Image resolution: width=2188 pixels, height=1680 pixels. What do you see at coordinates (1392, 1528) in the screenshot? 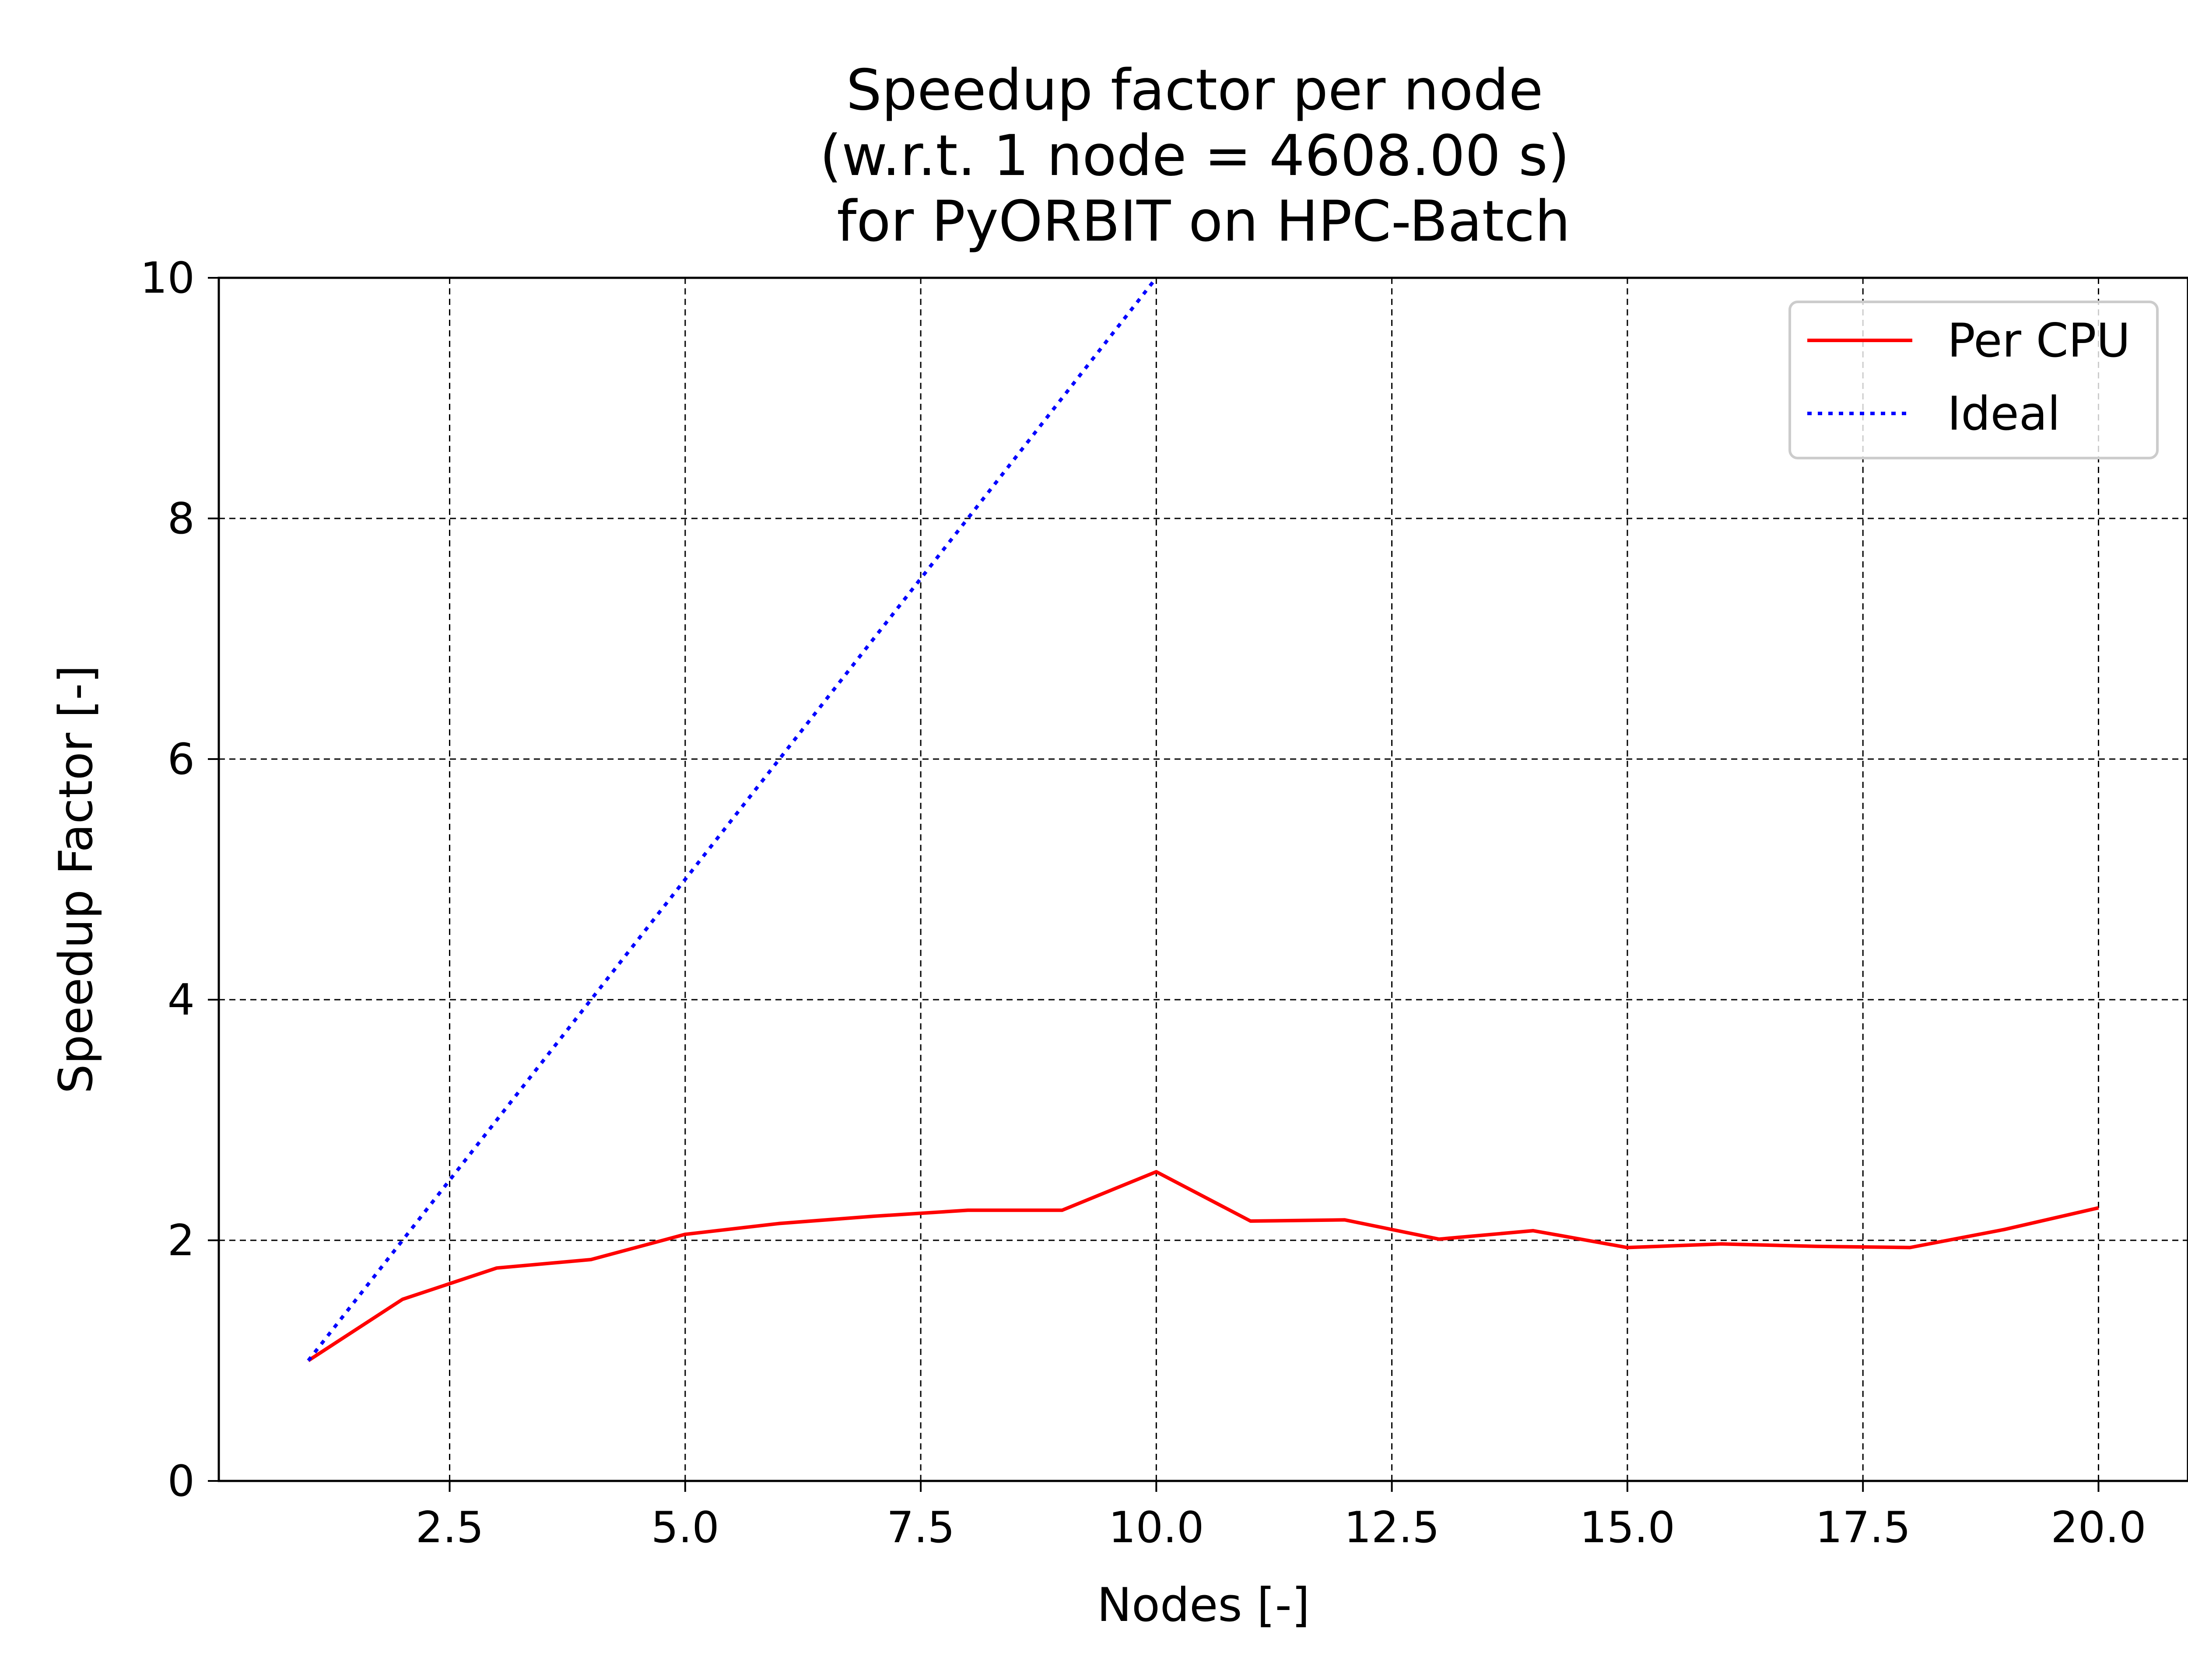
I see `x-tick-label: 12.5` at bounding box center [1392, 1528].